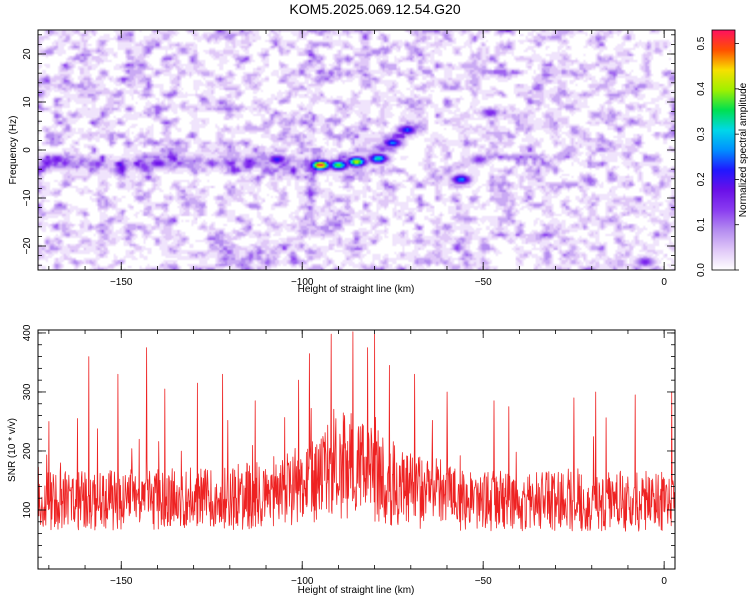  What do you see at coordinates (12, 450) in the screenshot?
I see `snr-y-axis-label: SNR (10 * v/v)` at bounding box center [12, 450].